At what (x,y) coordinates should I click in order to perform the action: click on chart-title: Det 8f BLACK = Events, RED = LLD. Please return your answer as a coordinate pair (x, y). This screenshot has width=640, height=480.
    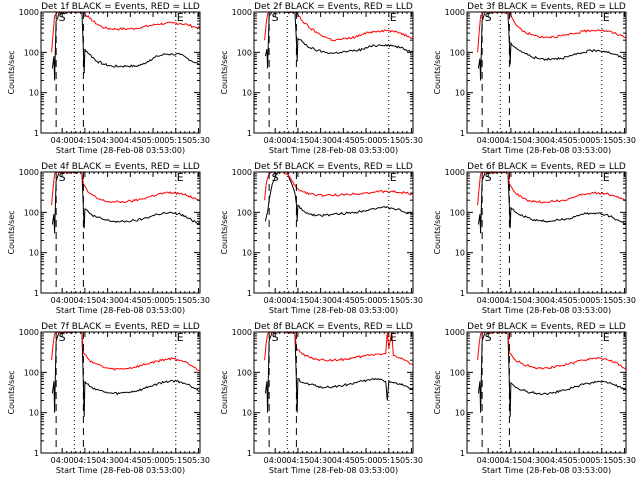
    Looking at the image, I should click on (333, 327).